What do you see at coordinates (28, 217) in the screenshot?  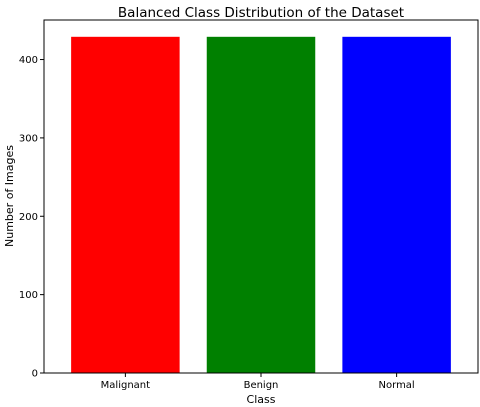 I see `y-tick-label: 200` at bounding box center [28, 217].